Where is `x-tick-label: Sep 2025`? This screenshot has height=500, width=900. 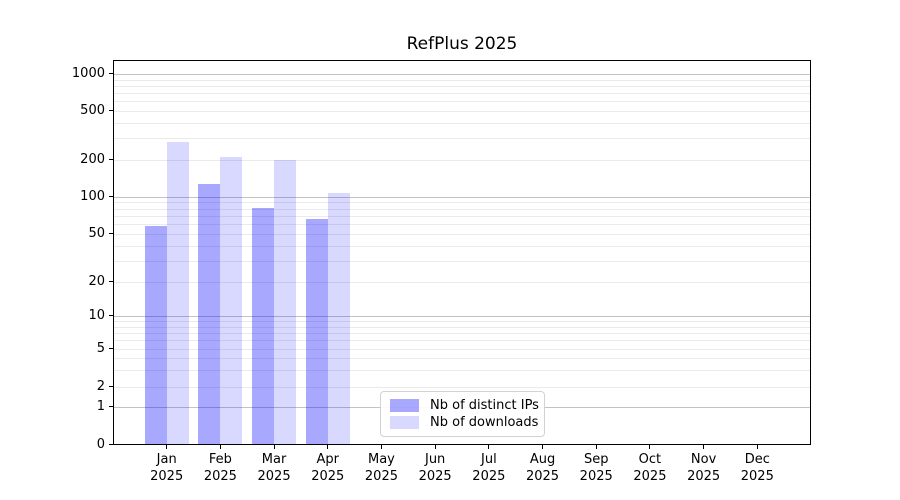
x-tick-label: Sep 2025 is located at coordinates (596, 468).